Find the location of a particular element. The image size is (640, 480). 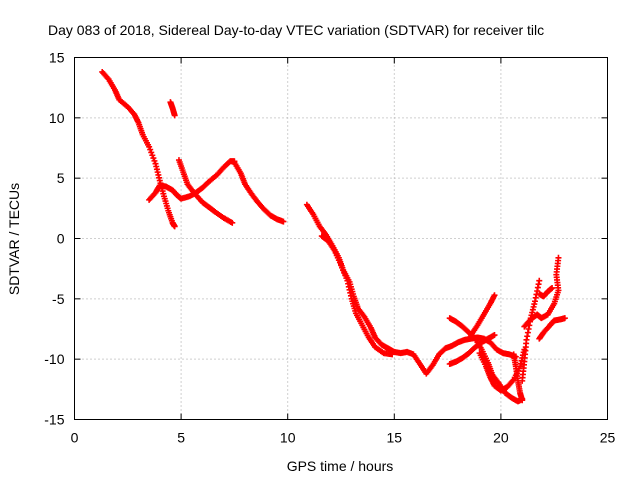

y-tick-label: 15 is located at coordinates (57, 58).